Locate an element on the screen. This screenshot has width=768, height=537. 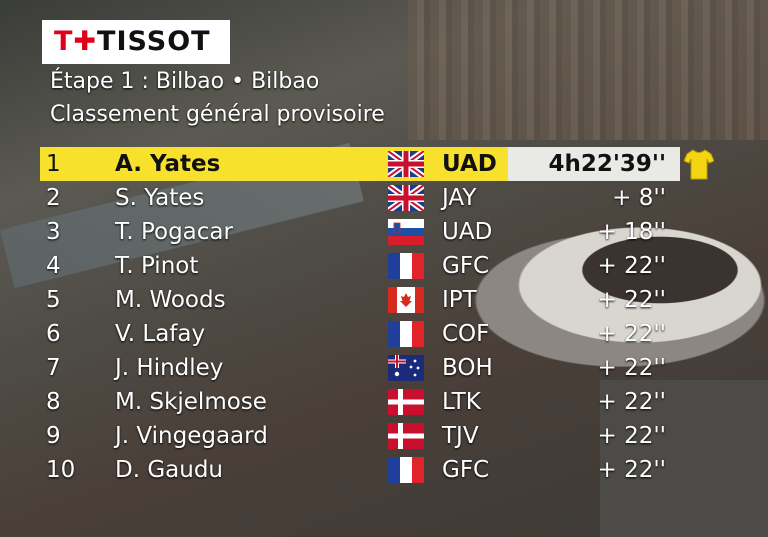
table-row: 6 V. Lafay COF + 22'' is located at coordinates (360, 334).